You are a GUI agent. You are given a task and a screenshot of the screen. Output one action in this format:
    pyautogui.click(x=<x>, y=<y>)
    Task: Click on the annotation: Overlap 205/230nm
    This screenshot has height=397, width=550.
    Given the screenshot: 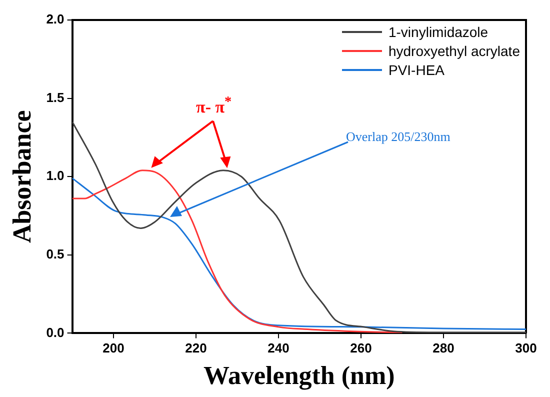 What is the action you would take?
    pyautogui.click(x=398, y=137)
    